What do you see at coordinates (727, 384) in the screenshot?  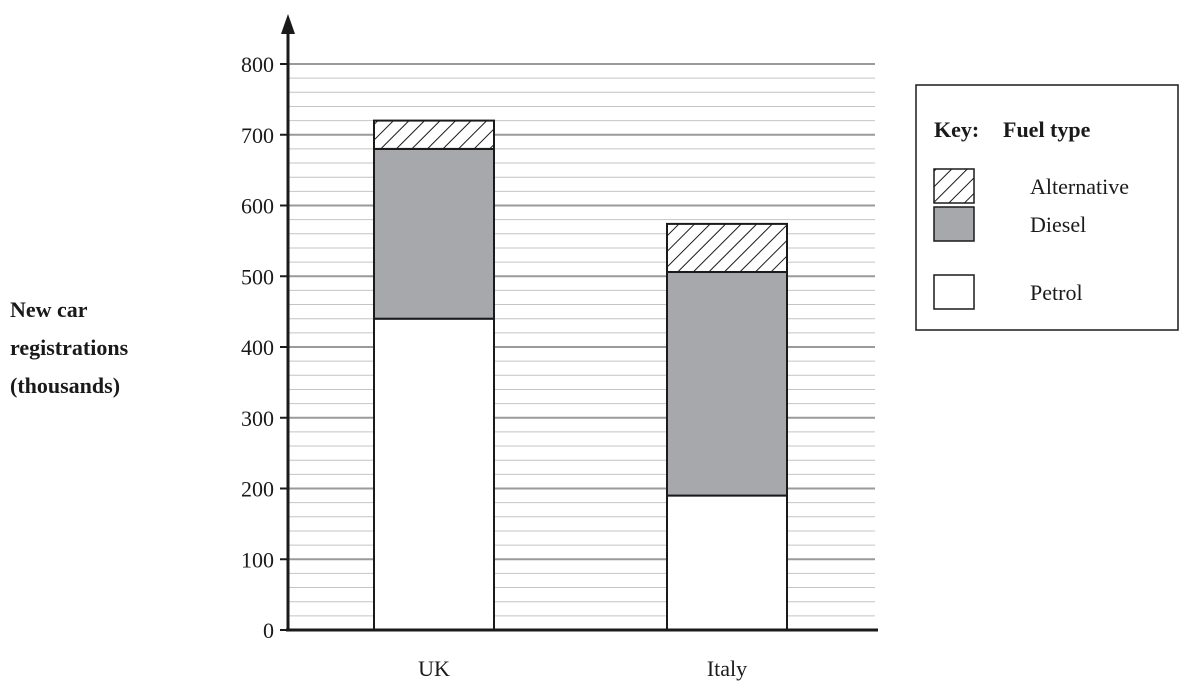 I see `bar-italy-diesel` at bounding box center [727, 384].